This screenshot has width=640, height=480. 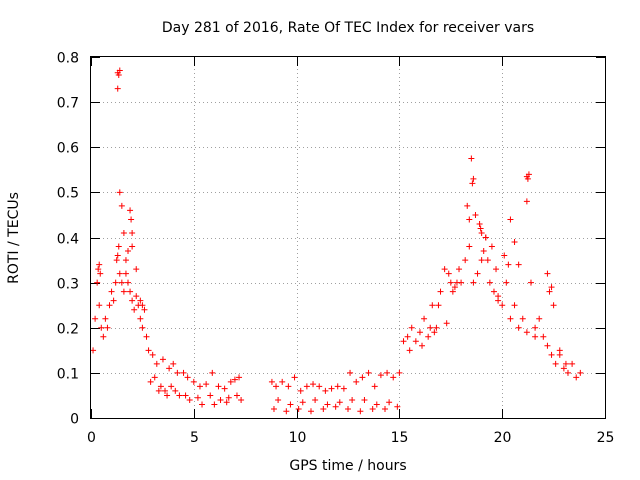 What do you see at coordinates (14, 238) in the screenshot?
I see `y-axis-label: ROTI / TECUs` at bounding box center [14, 238].